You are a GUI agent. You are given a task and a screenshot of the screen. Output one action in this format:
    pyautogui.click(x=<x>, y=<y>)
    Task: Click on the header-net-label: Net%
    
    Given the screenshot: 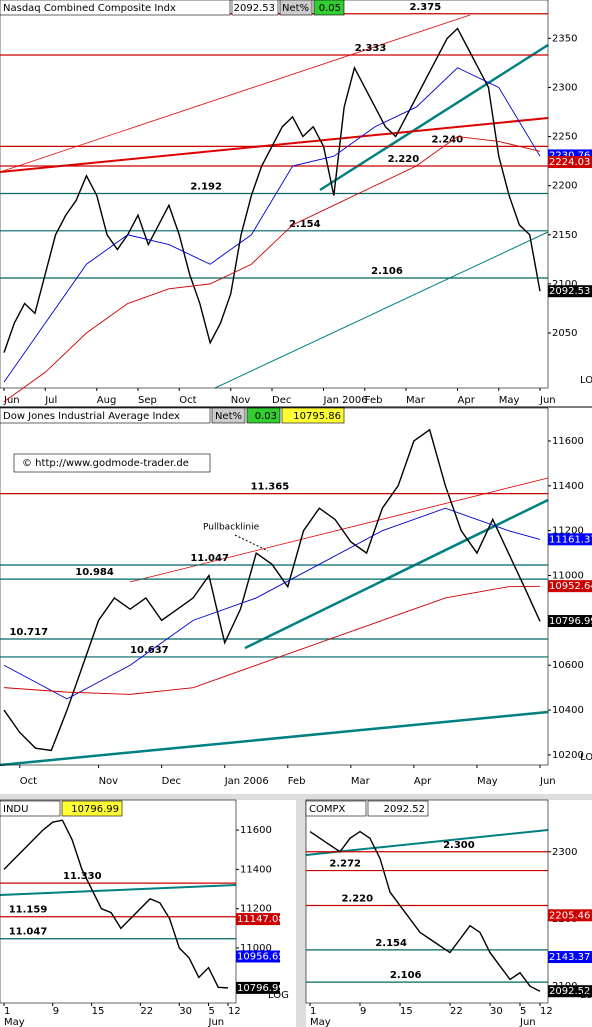 What is the action you would take?
    pyautogui.click(x=228, y=416)
    